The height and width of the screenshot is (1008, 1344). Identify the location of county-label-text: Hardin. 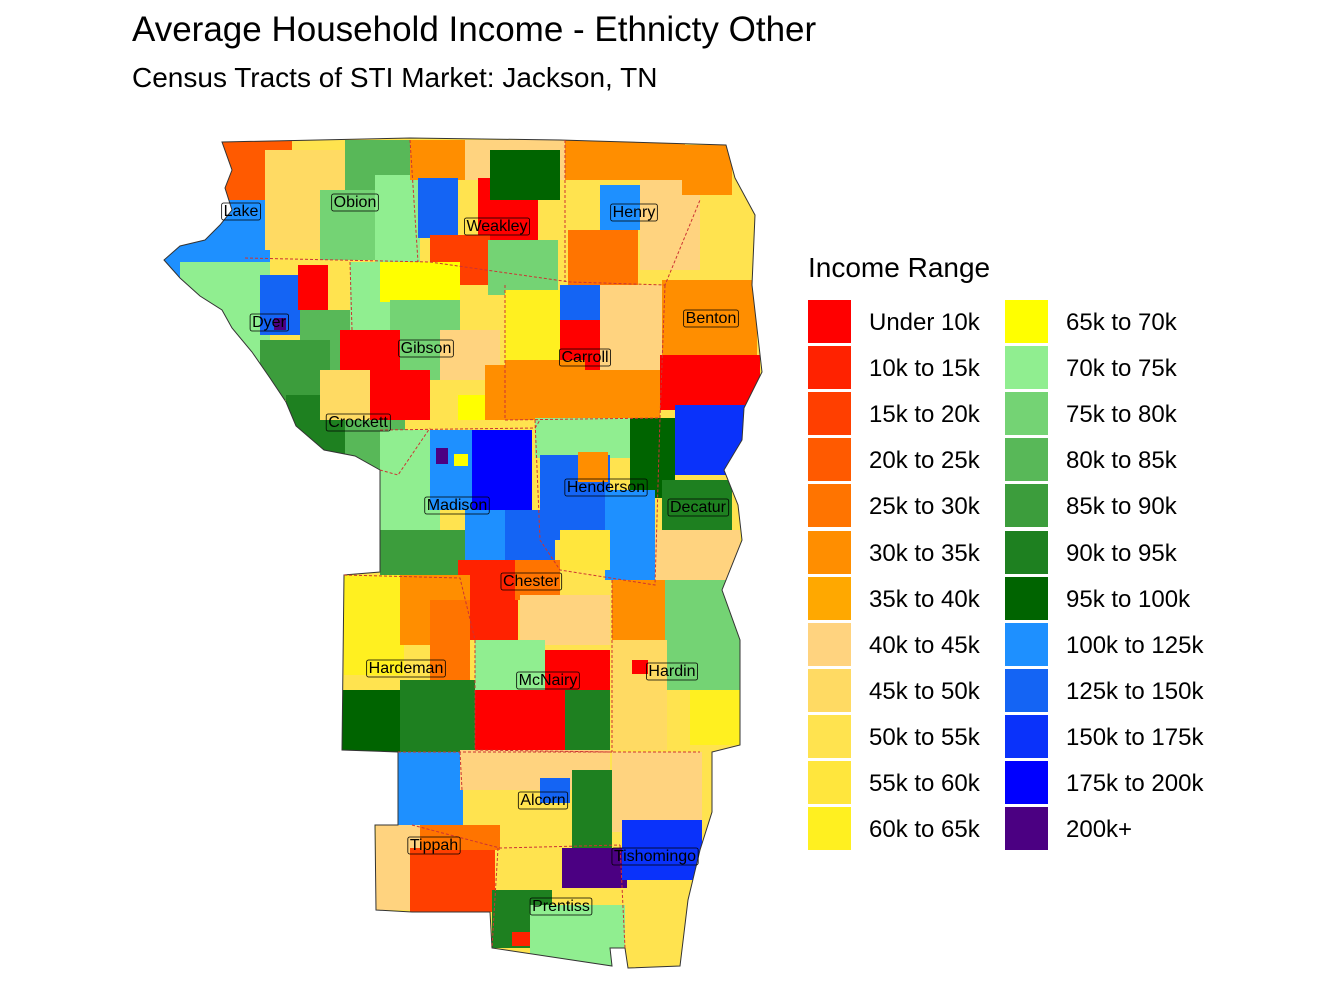
(671, 671).